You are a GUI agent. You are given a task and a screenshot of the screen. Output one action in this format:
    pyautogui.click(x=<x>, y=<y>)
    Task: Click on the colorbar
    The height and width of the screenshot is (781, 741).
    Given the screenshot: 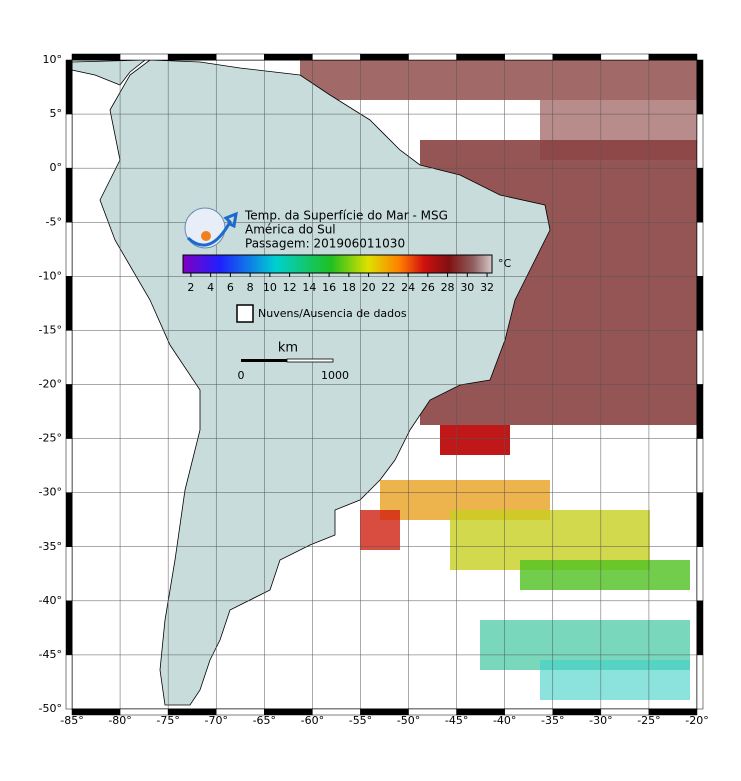 What is the action you would take?
    pyautogui.click(x=337, y=264)
    